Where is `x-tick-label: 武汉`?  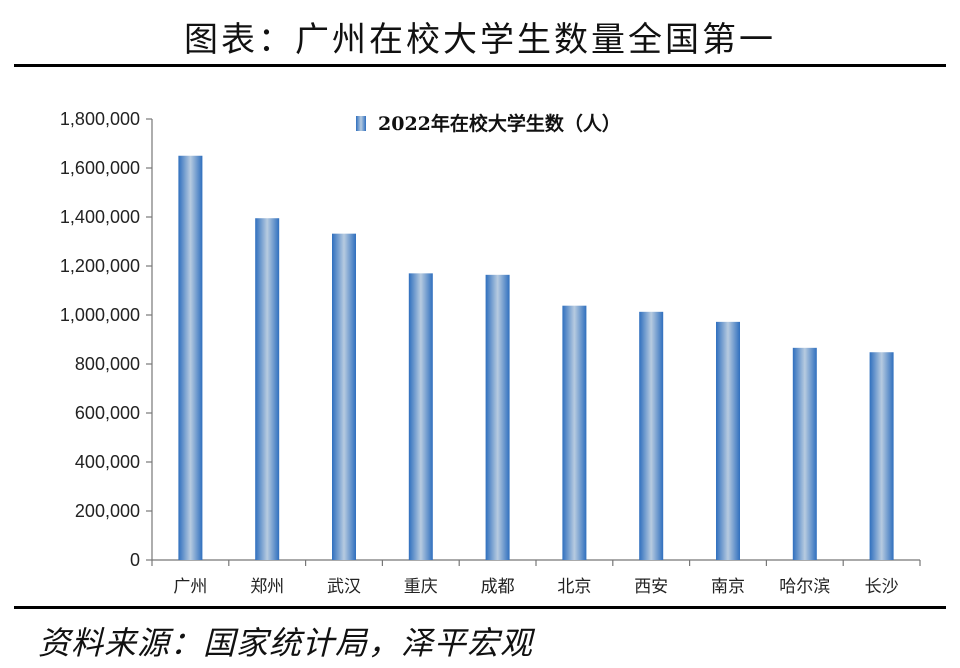 x-tick-label: 武汉 is located at coordinates (344, 587).